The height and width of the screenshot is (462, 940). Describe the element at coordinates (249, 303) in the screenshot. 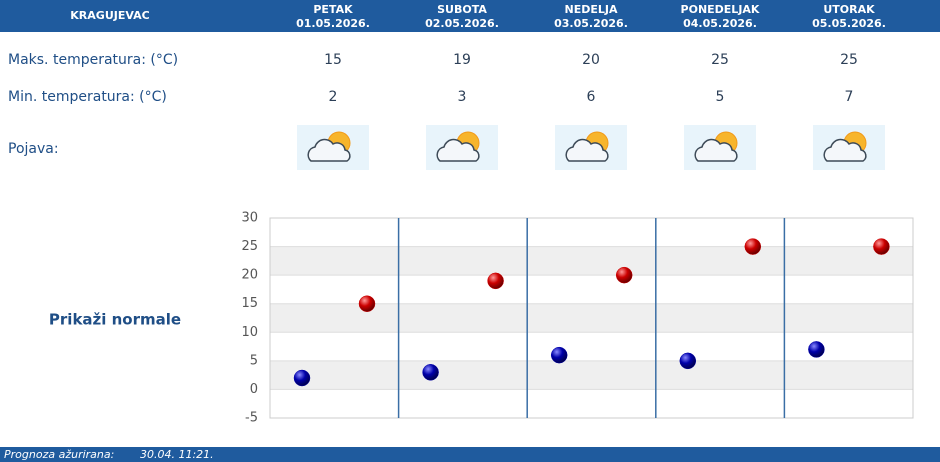

I see `y-tick-label: 15` at that location.